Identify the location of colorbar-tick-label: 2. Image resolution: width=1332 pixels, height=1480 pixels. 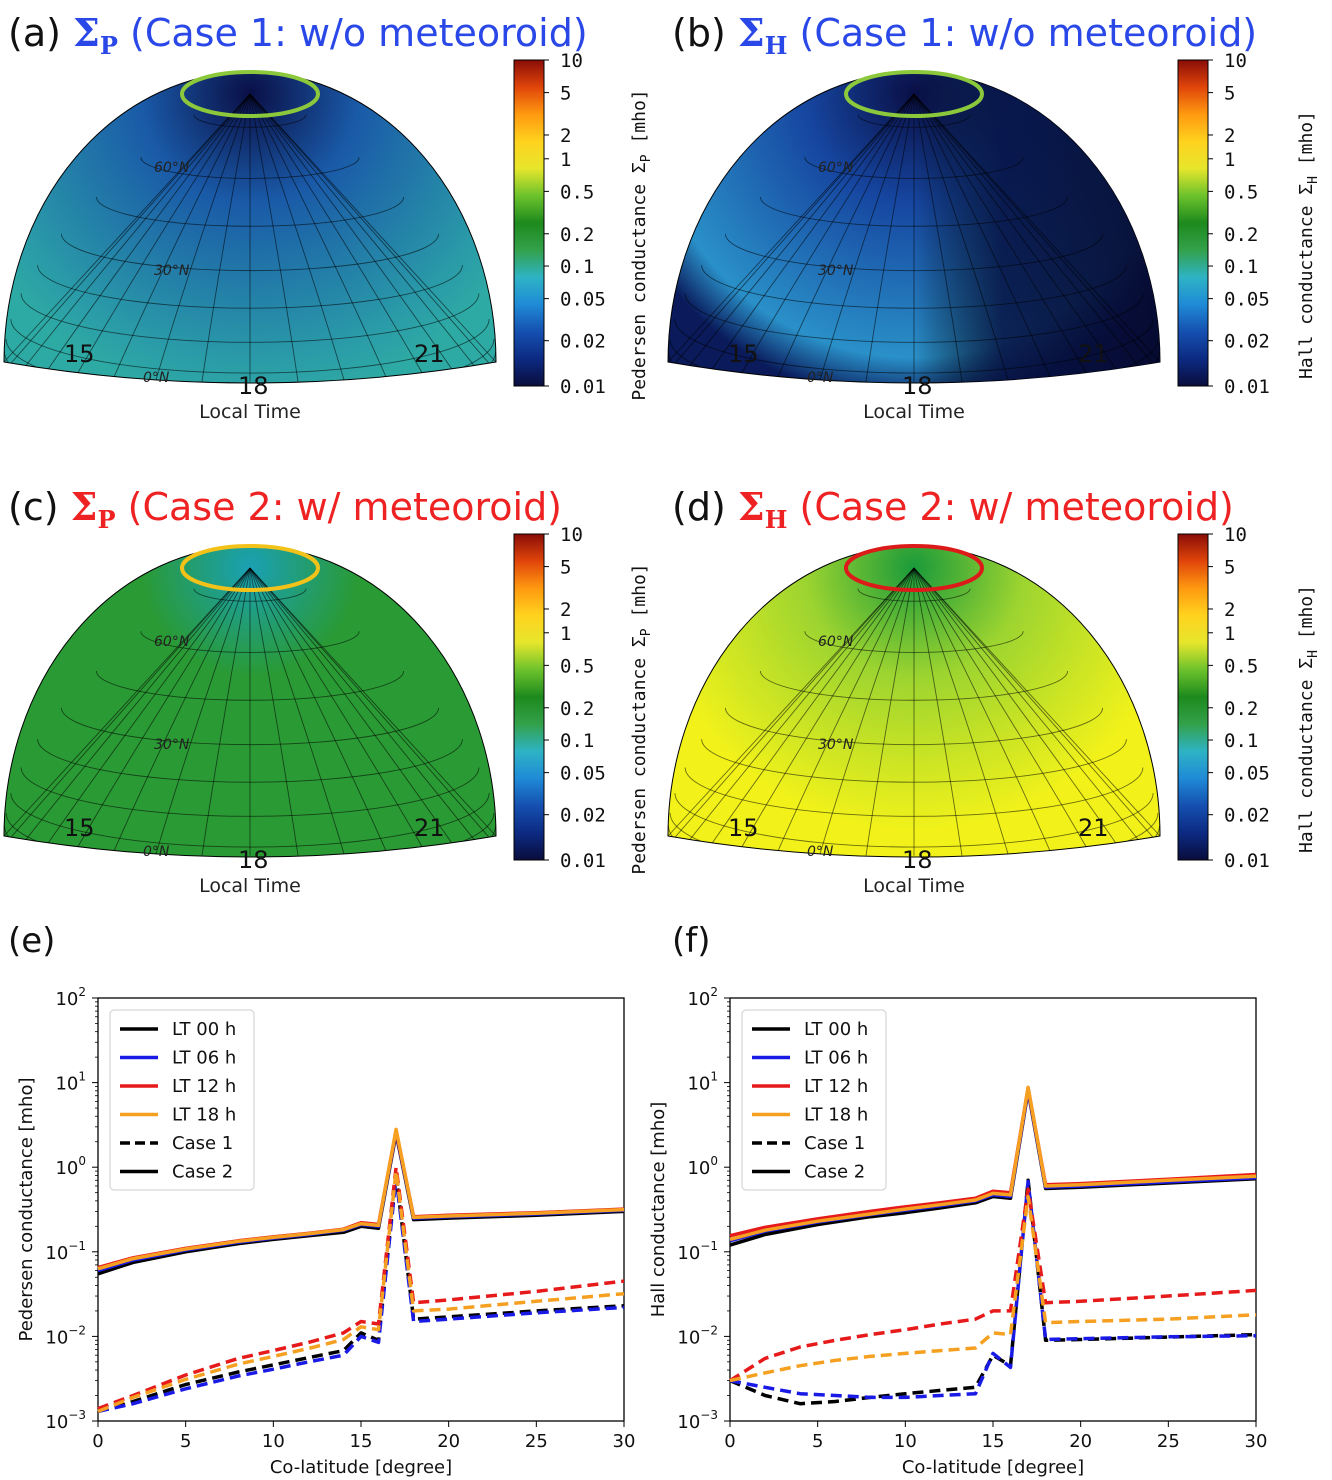
(1229, 136).